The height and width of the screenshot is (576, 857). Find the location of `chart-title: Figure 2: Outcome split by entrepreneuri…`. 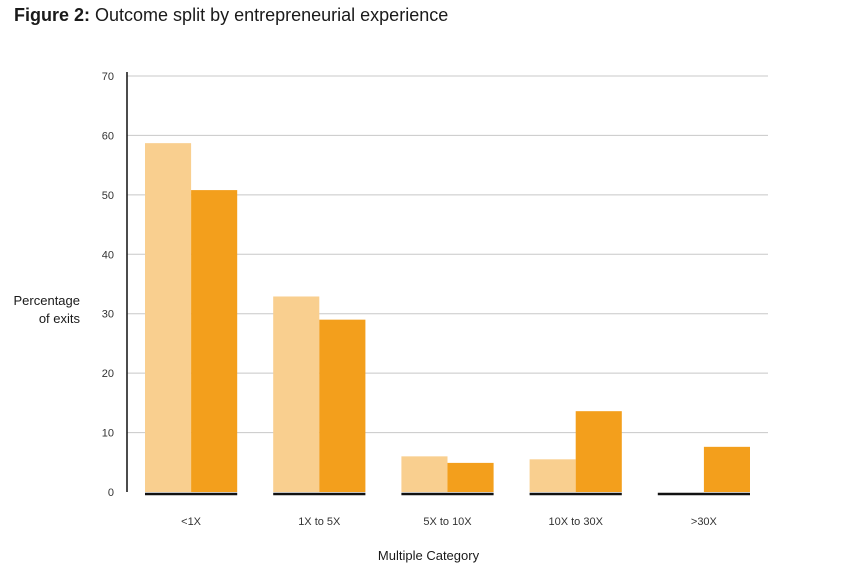

chart-title: Figure 2: Outcome split by entrepreneuri… is located at coordinates (231, 15).